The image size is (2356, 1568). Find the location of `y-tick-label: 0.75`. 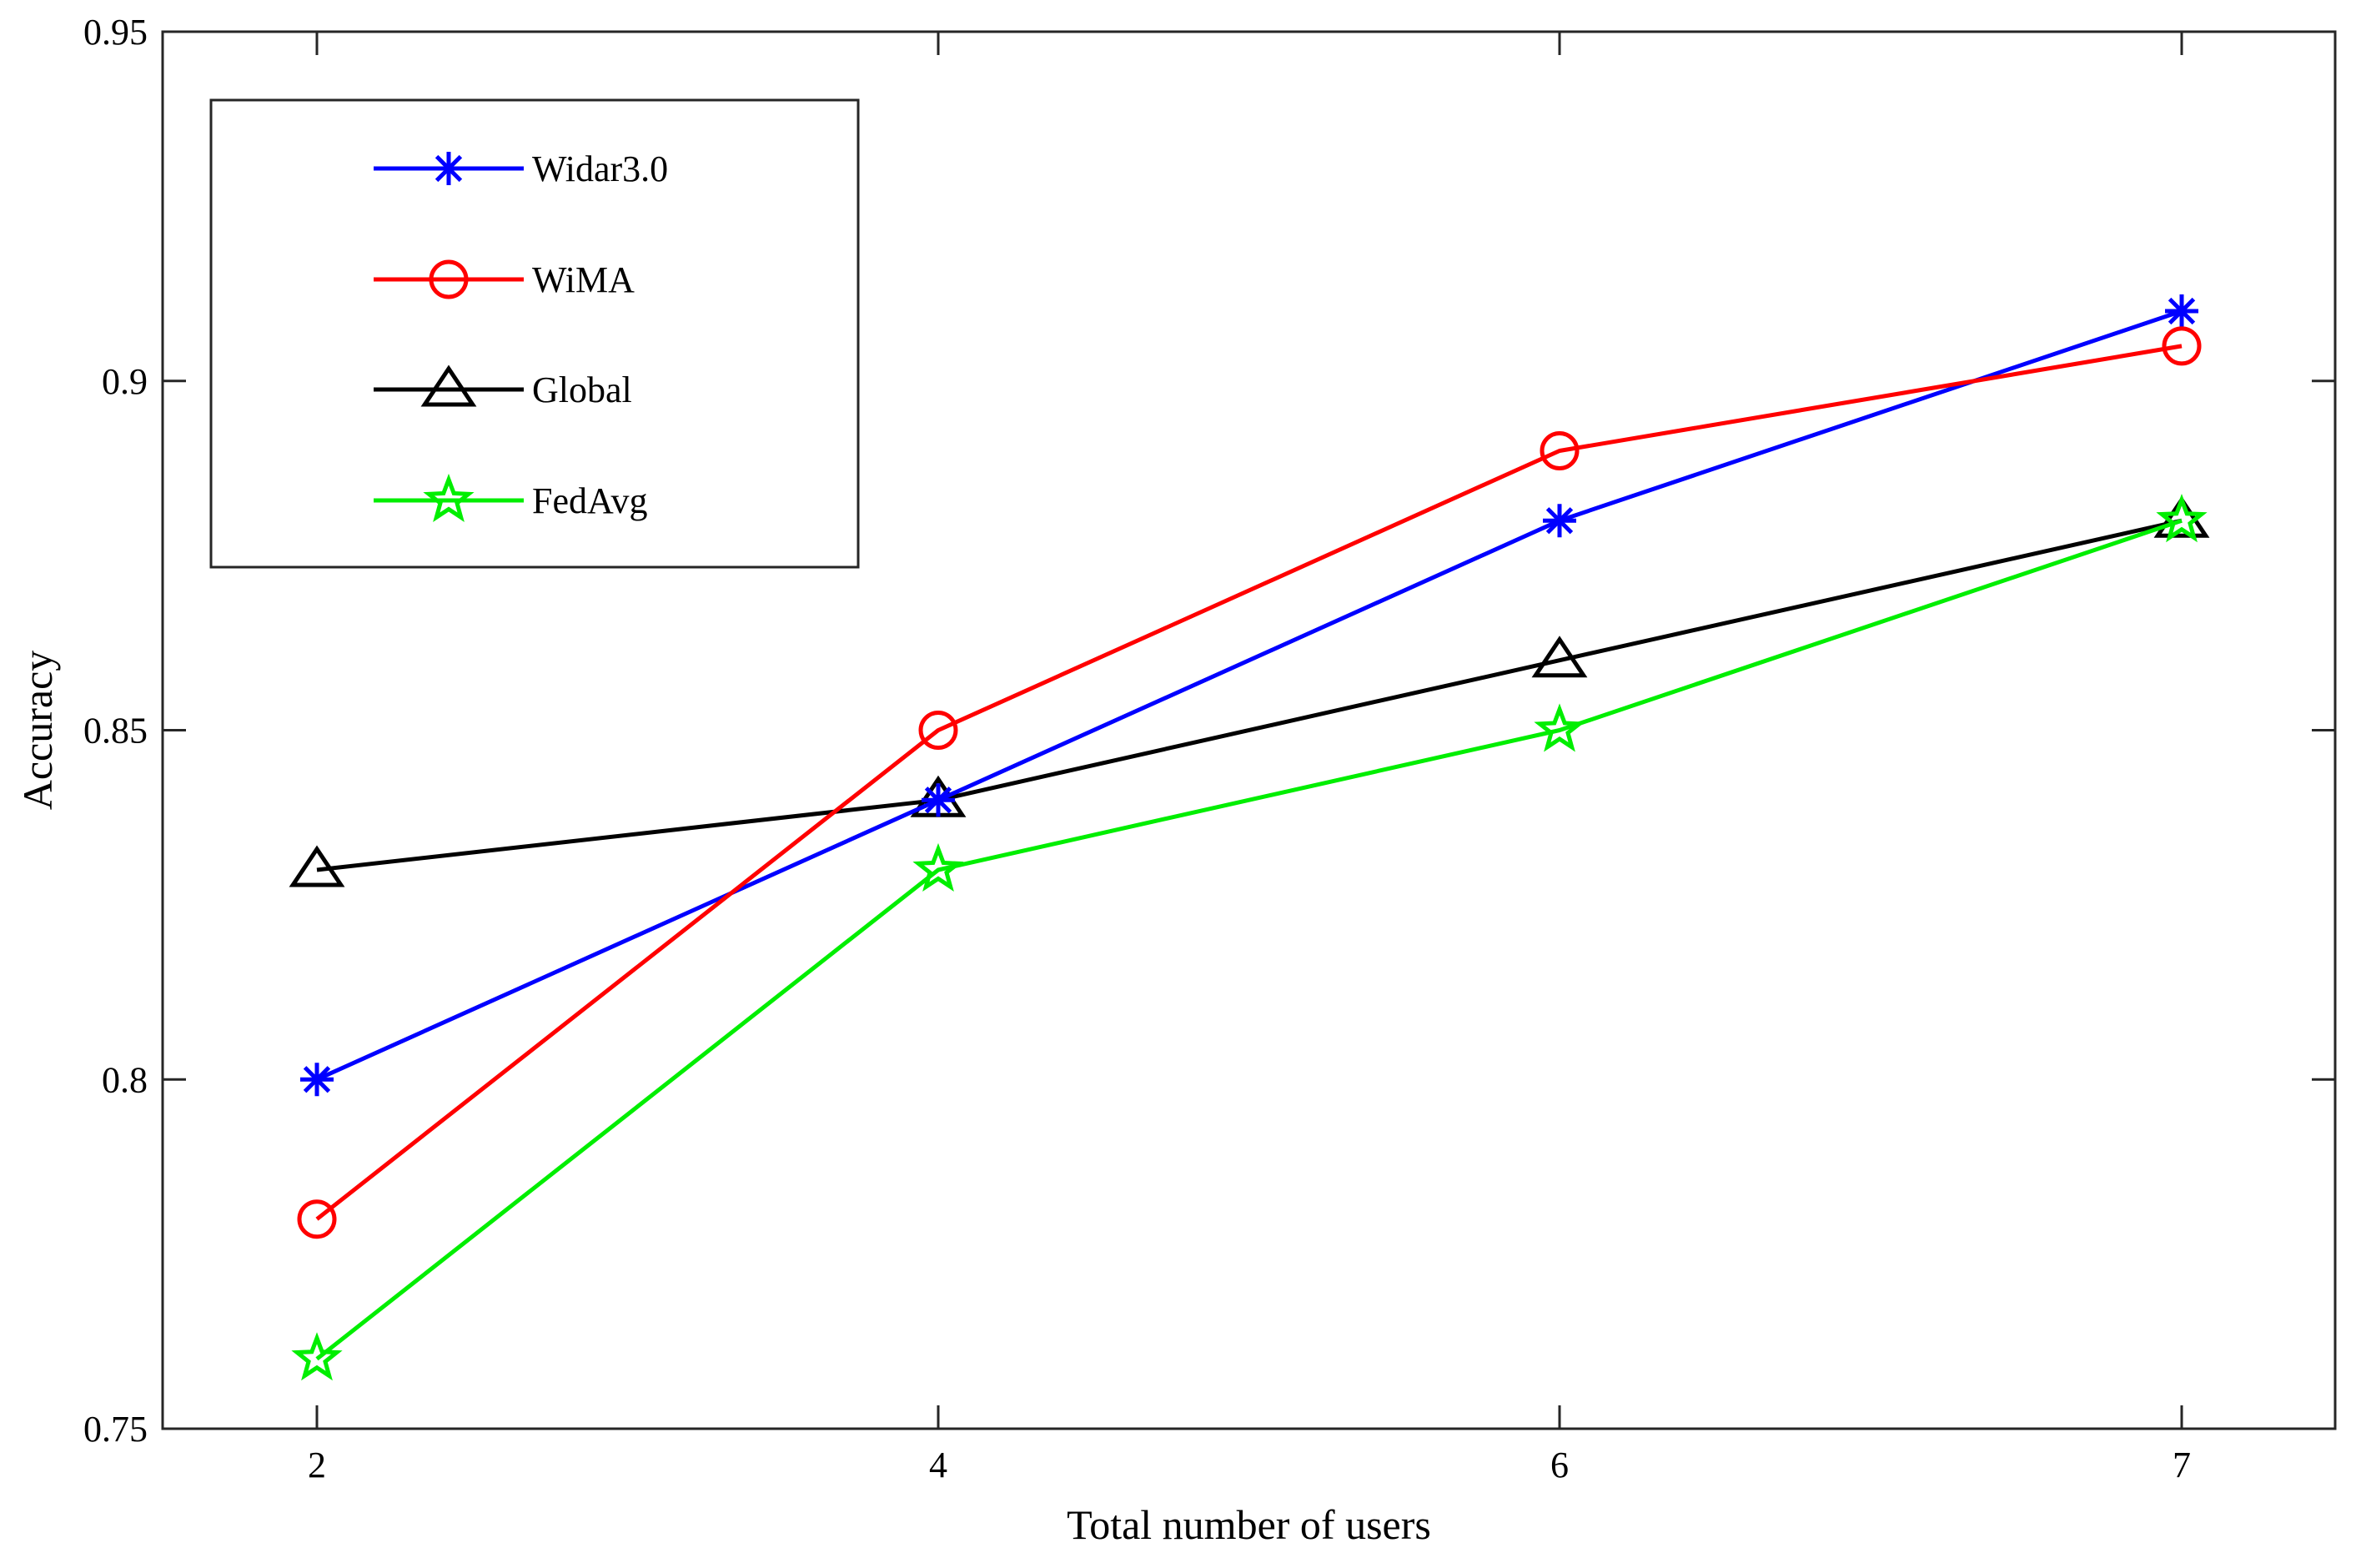

y-tick-label: 0.75 is located at coordinates (115, 1429).